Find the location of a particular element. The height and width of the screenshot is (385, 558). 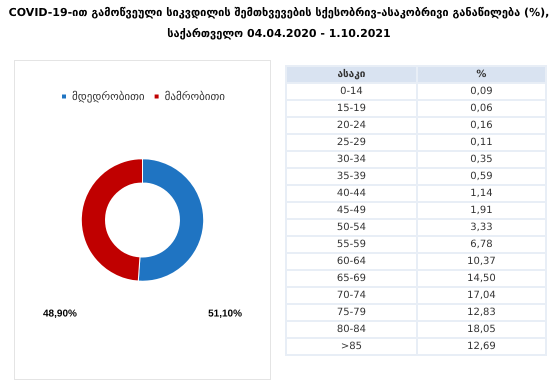

text: ასაკი is located at coordinates (351, 74).